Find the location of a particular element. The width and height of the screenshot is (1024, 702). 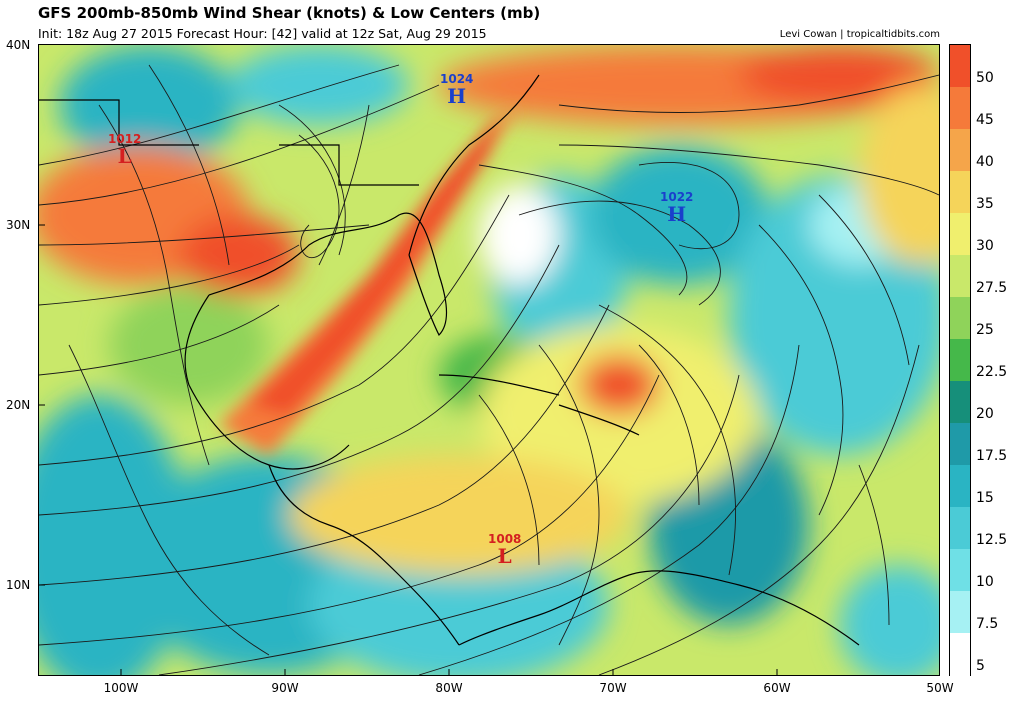

colorbar-label: 17.5 is located at coordinates (992, 456).